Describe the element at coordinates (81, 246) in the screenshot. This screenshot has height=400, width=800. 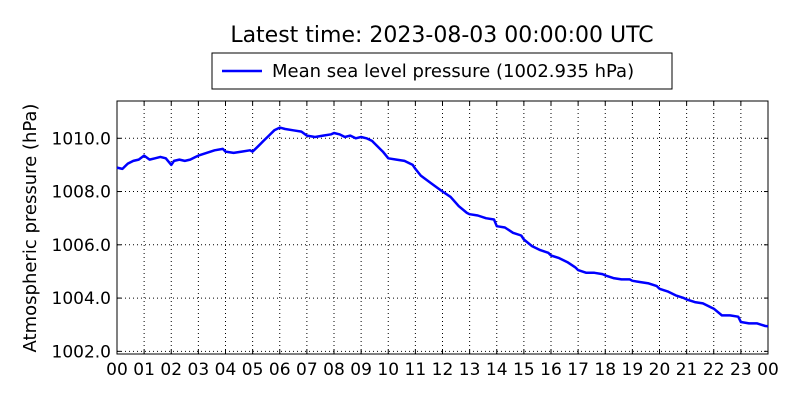
I see `y-tick-label: 1006.0` at that location.